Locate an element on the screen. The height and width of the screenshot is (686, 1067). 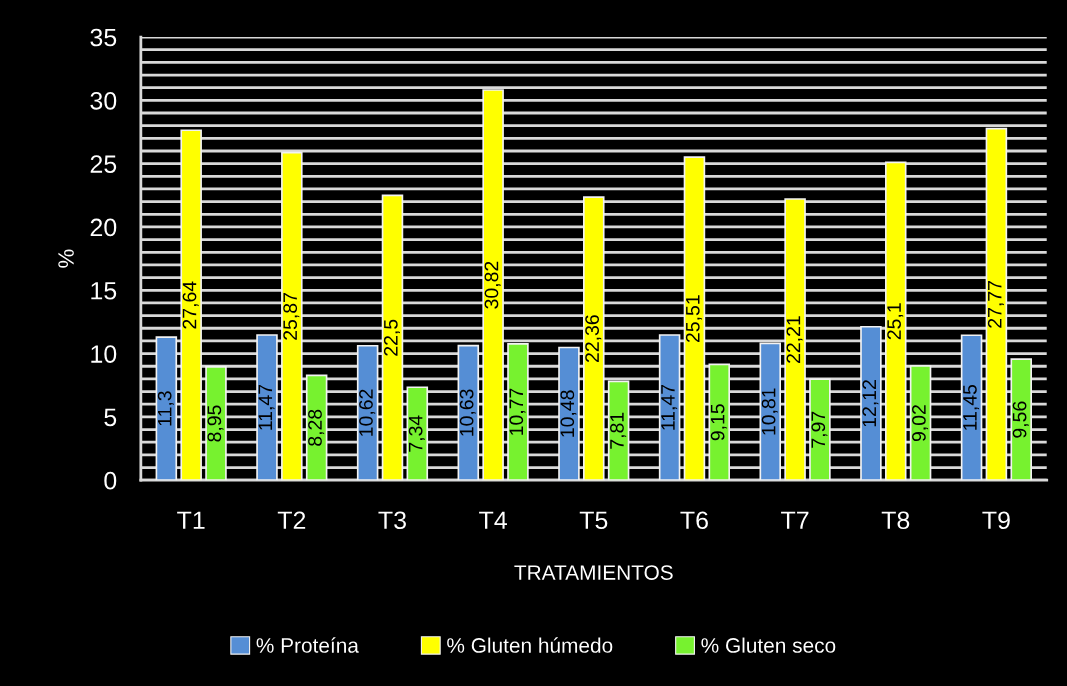
data-label: 10,77 is located at coordinates (517, 411).